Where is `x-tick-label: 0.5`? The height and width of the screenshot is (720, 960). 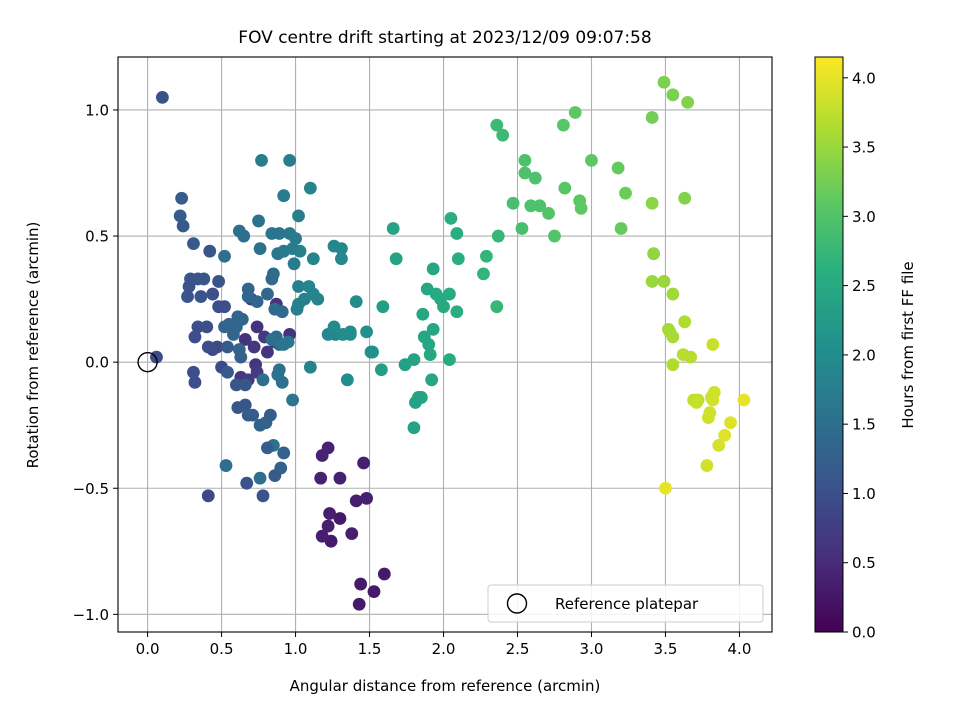 x-tick-label: 0.5 is located at coordinates (222, 649).